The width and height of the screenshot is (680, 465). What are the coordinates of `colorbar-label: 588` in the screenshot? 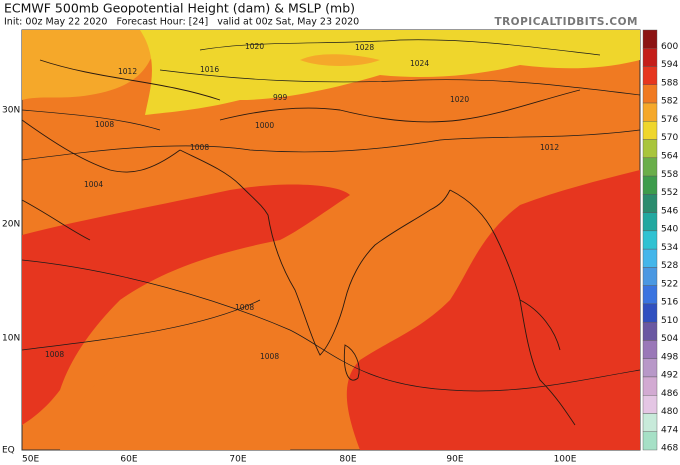 It's located at (669, 83).